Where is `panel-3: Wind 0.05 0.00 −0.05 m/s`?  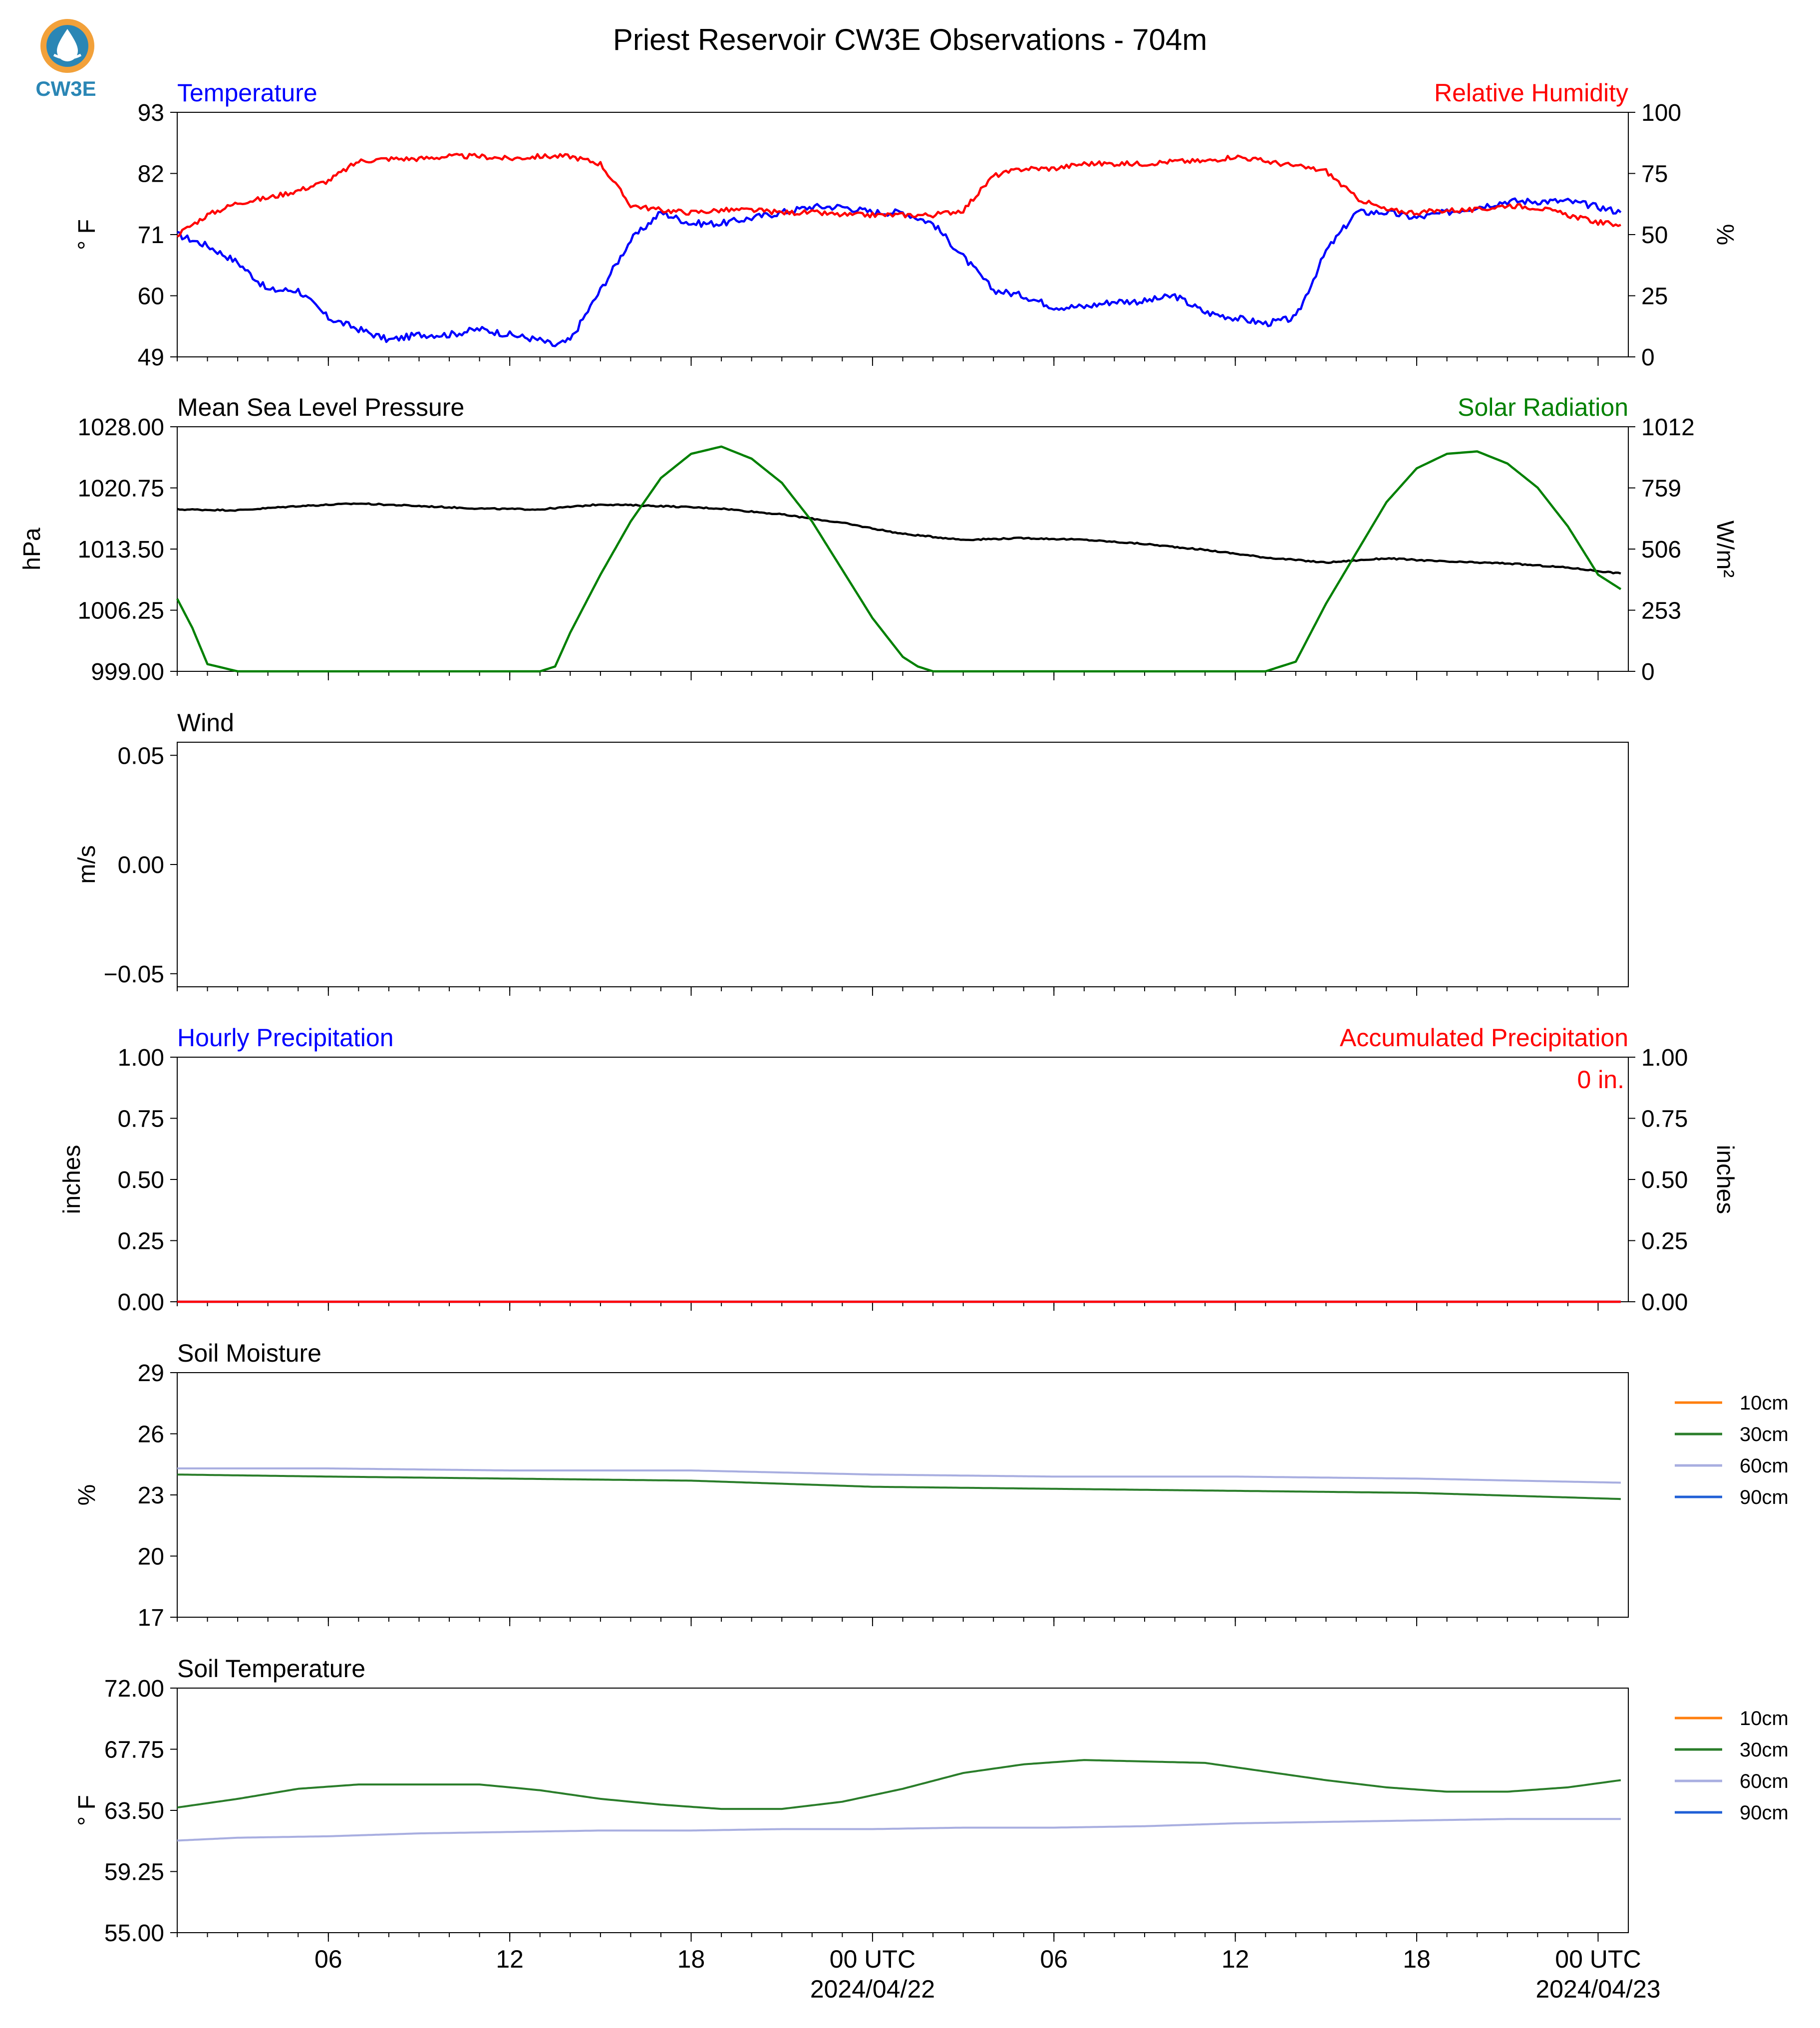 panel-3: Wind 0.05 0.00 −0.05 m/s is located at coordinates (851, 852).